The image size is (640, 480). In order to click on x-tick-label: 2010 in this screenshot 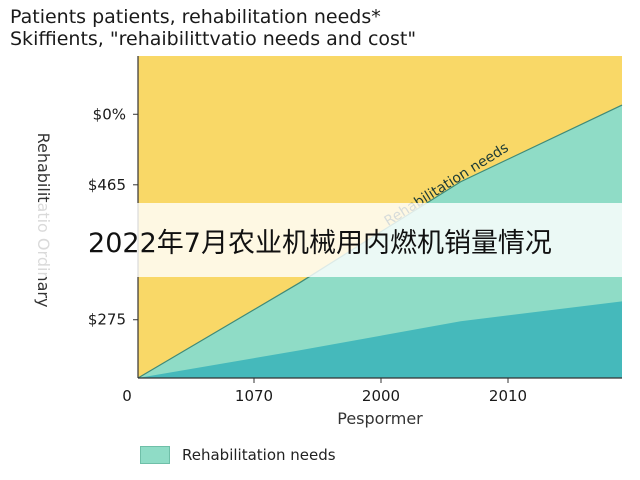, I will do `click(508, 396)`.